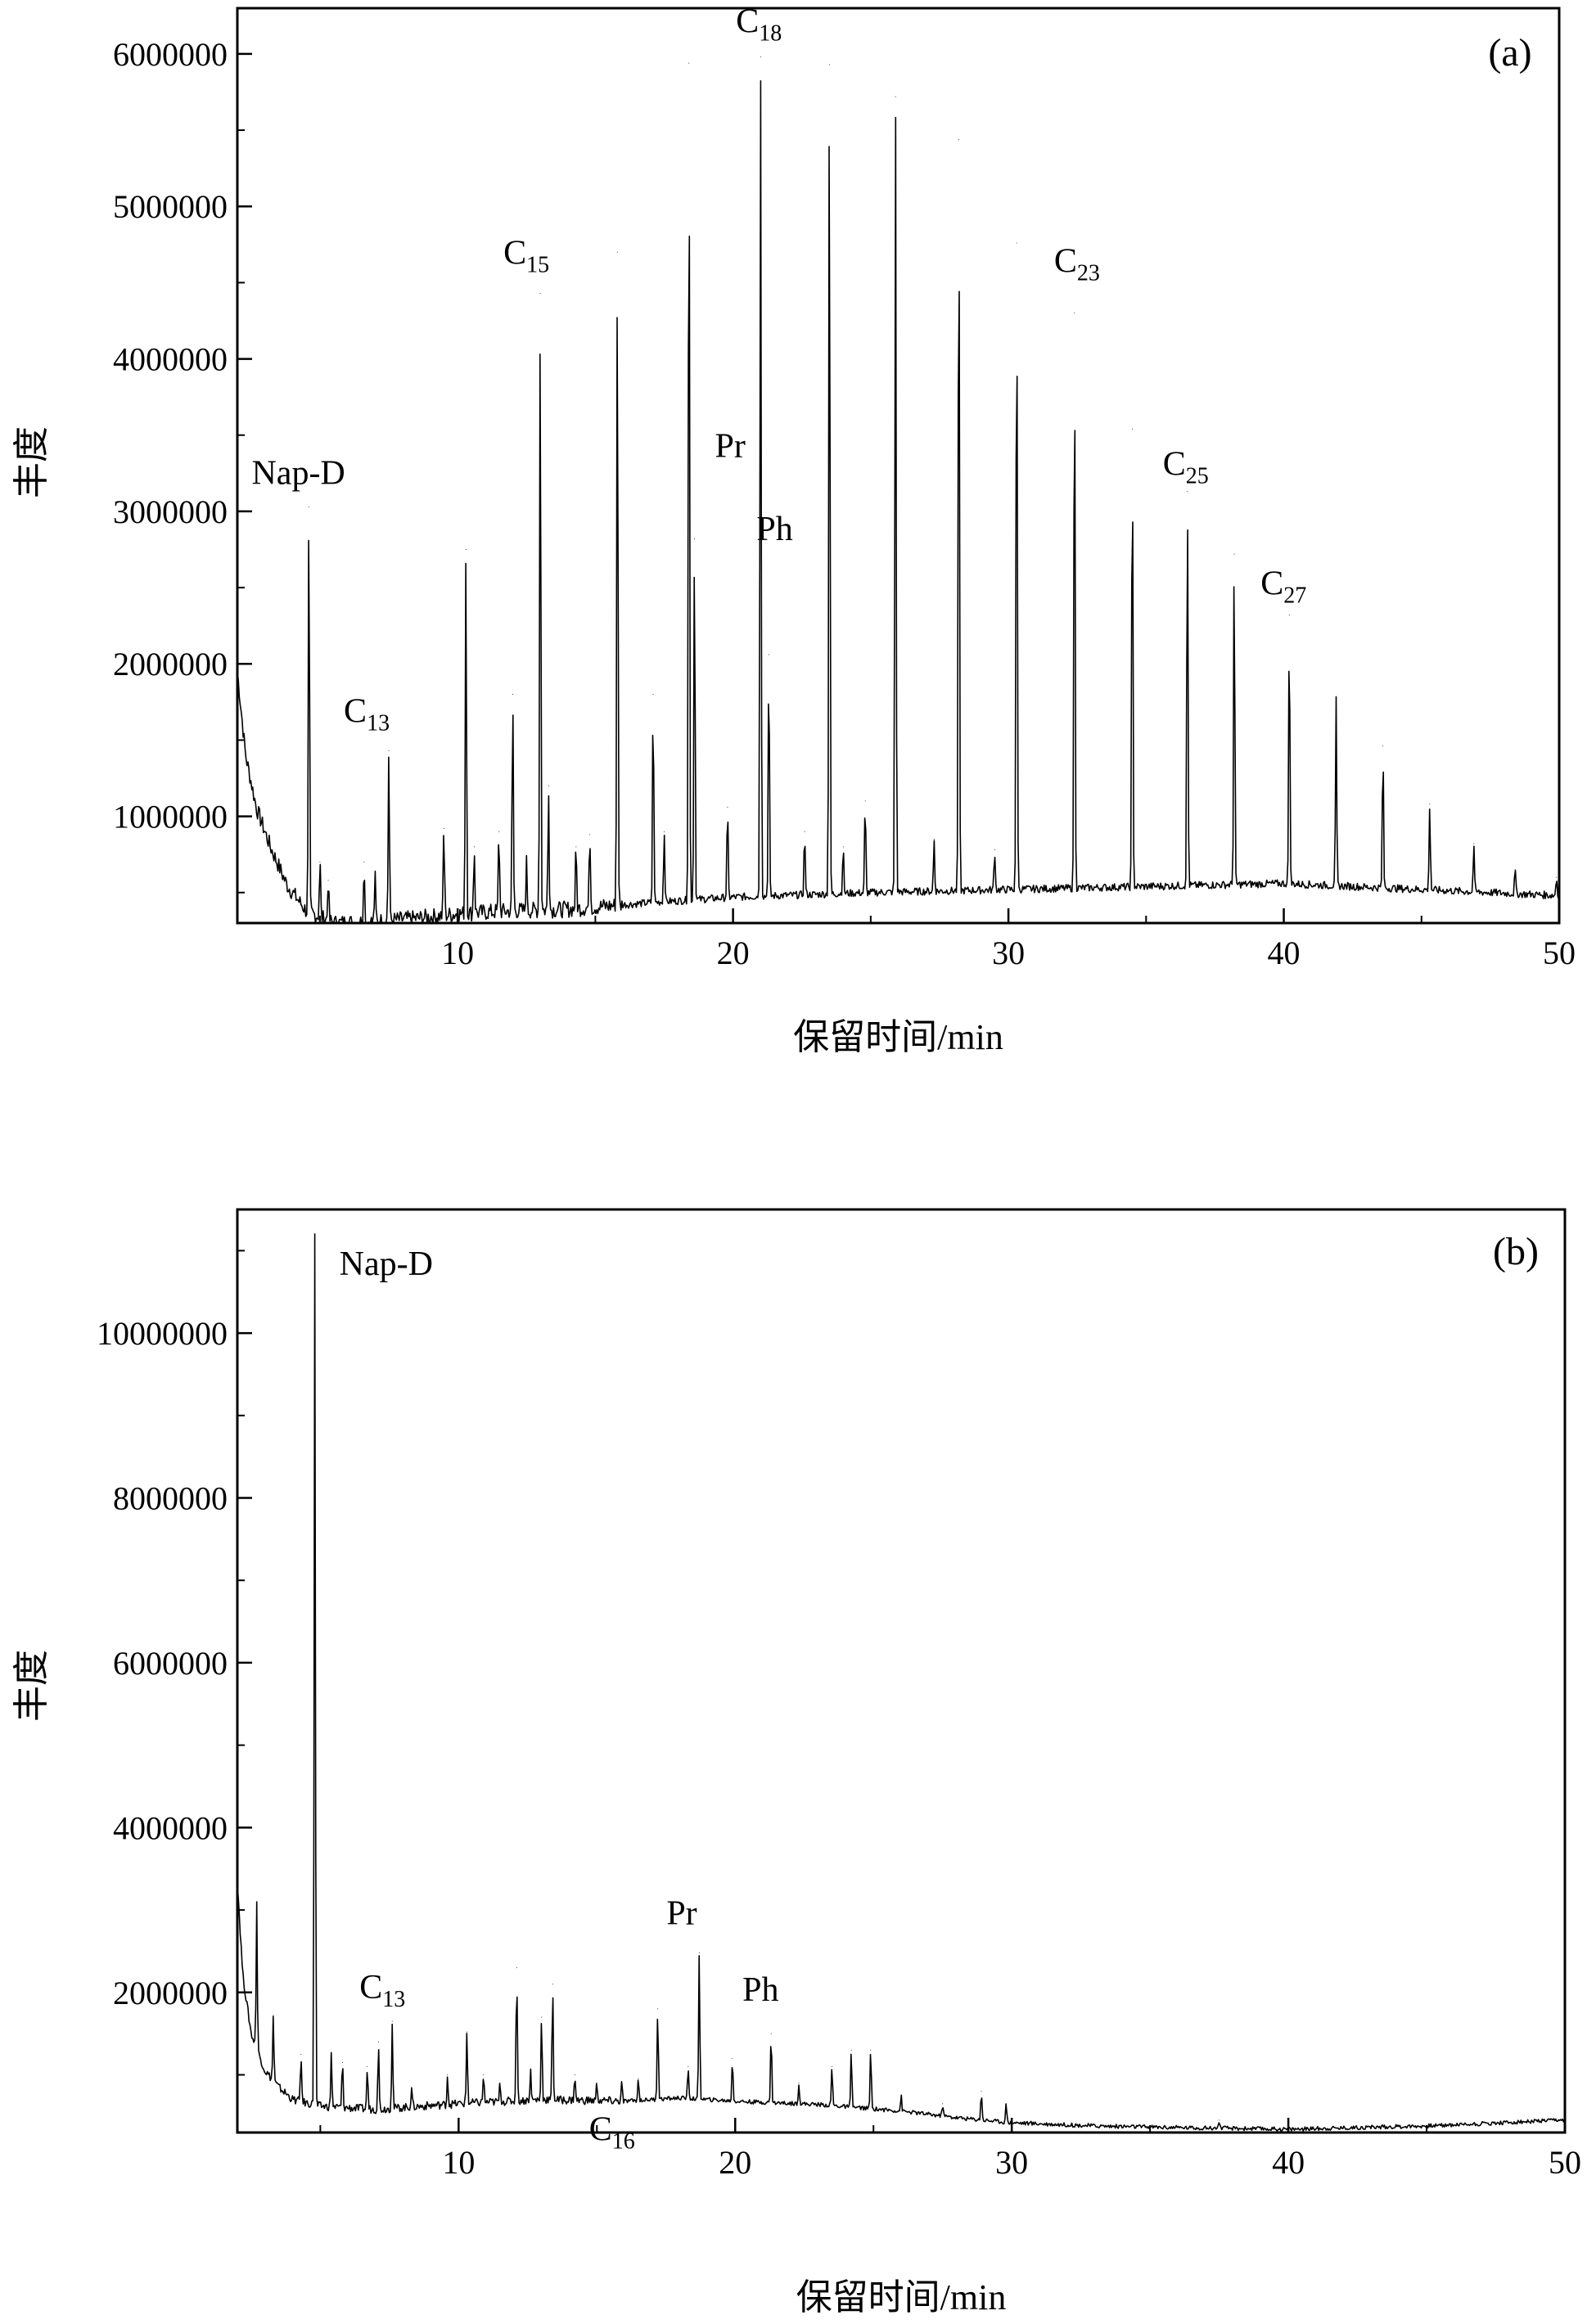 This screenshot has width=1587, height=2324. What do you see at coordinates (537, 264) in the screenshot?
I see `peak-annotation-subscript: 15` at bounding box center [537, 264].